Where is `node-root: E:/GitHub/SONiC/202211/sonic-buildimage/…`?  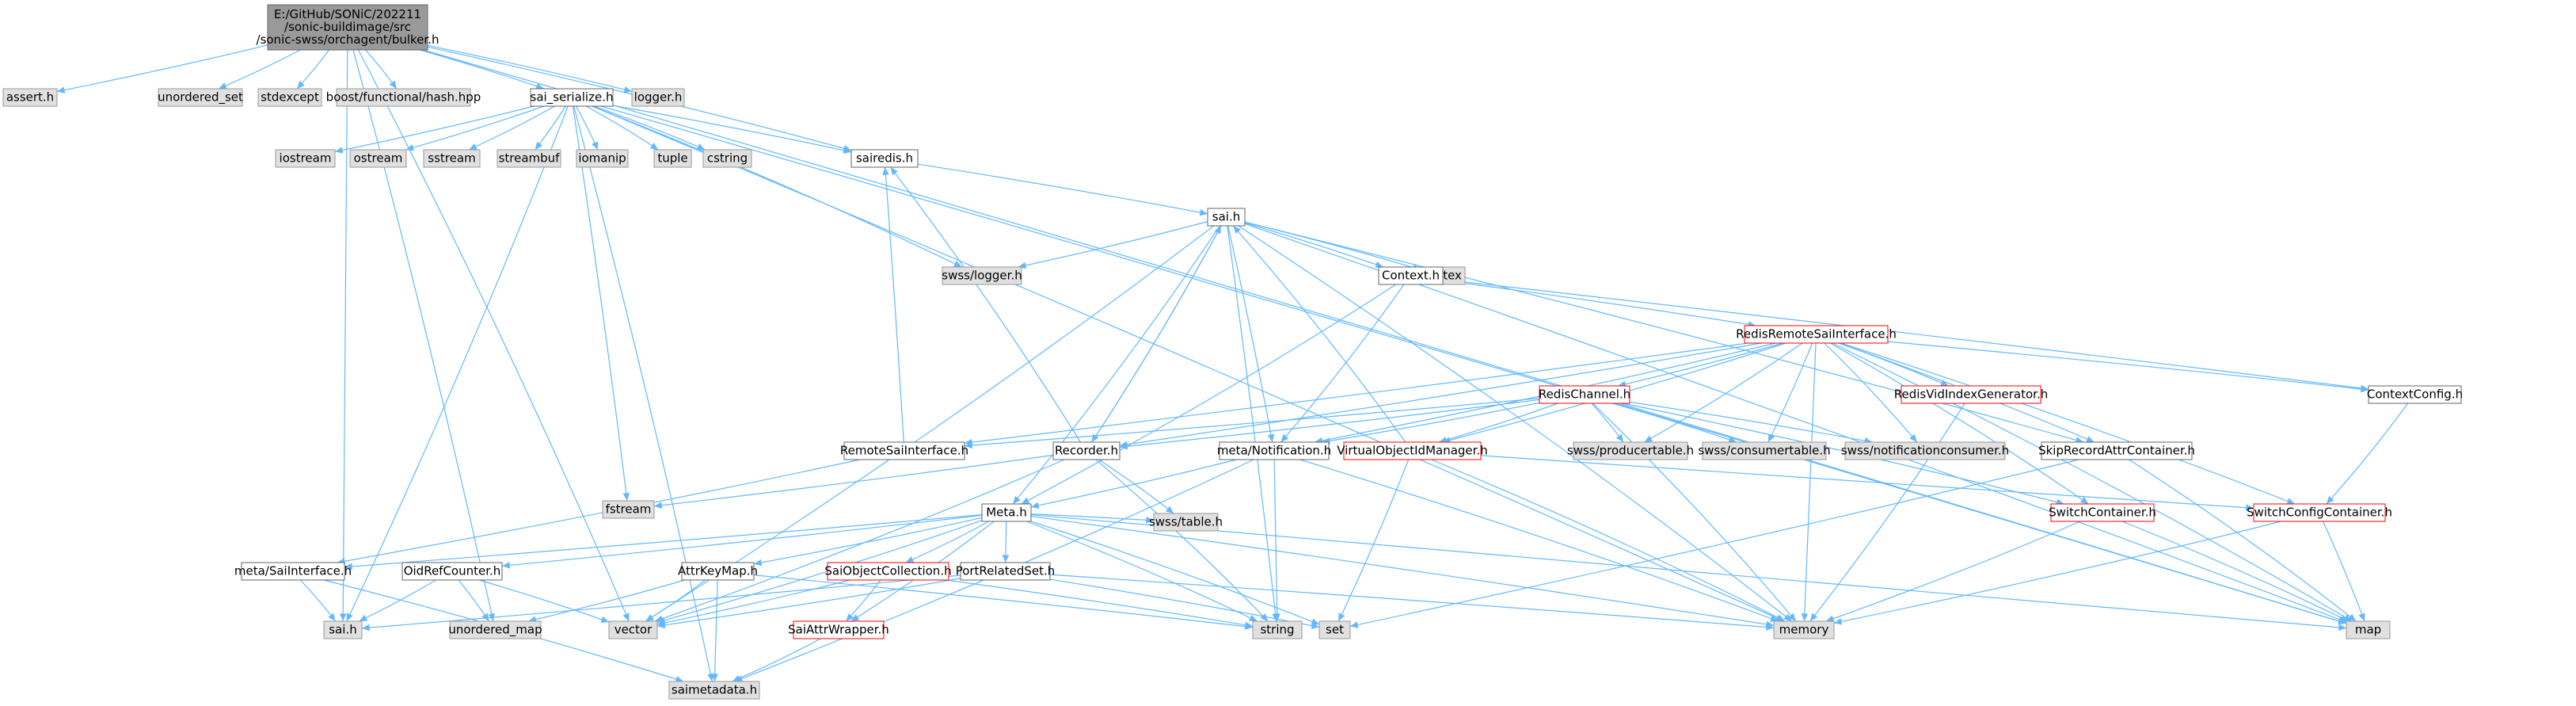 node-root: E:/GitHub/SONiC/202211/sonic-buildimage/… is located at coordinates (348, 27).